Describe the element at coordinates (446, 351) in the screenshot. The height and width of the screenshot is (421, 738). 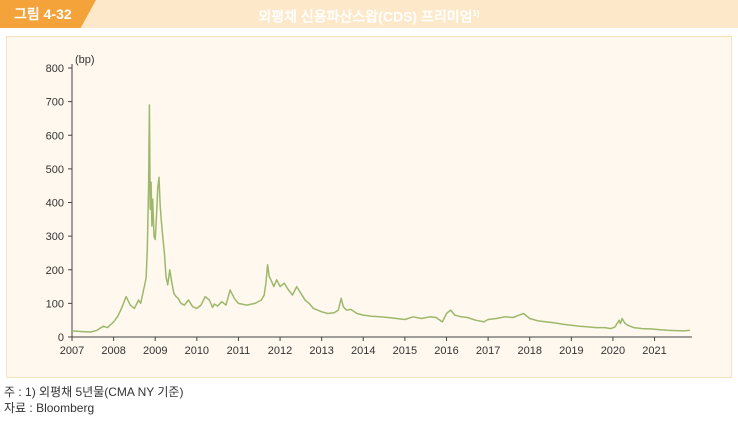
I see `x-tick-label: 2016` at that location.